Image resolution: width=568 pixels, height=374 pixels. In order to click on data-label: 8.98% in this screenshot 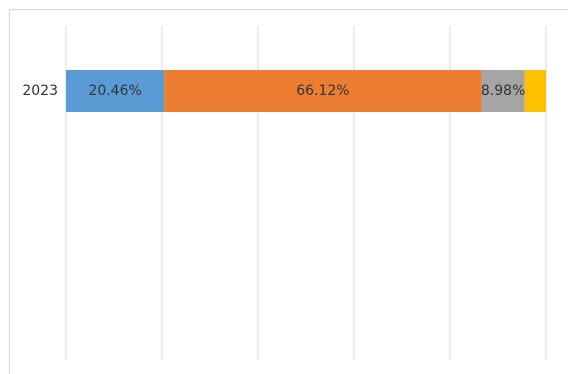, I will do `click(503, 91)`.